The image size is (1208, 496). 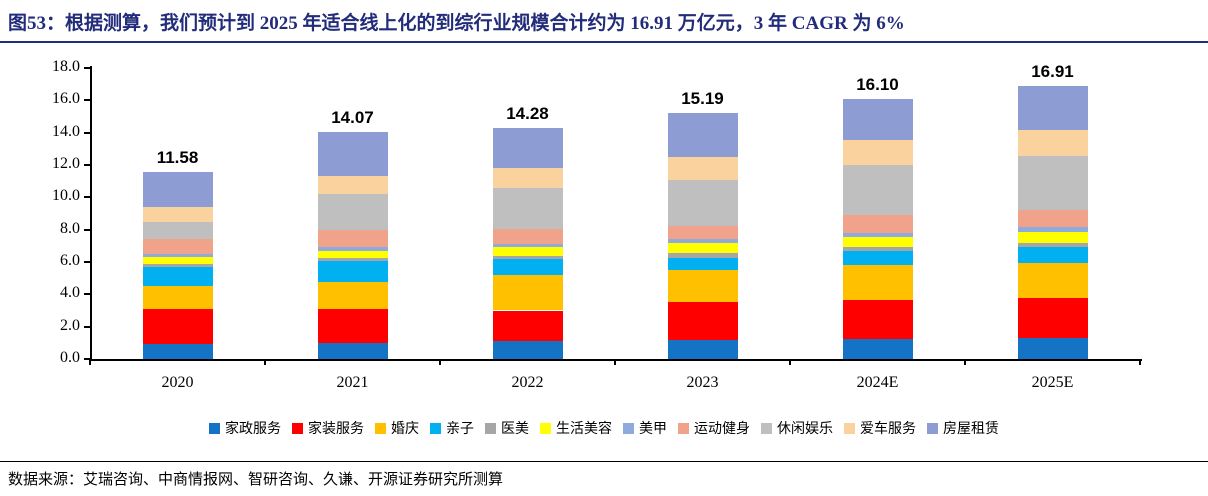 I want to click on legend-label: 房屋租赁, so click(x=971, y=429).